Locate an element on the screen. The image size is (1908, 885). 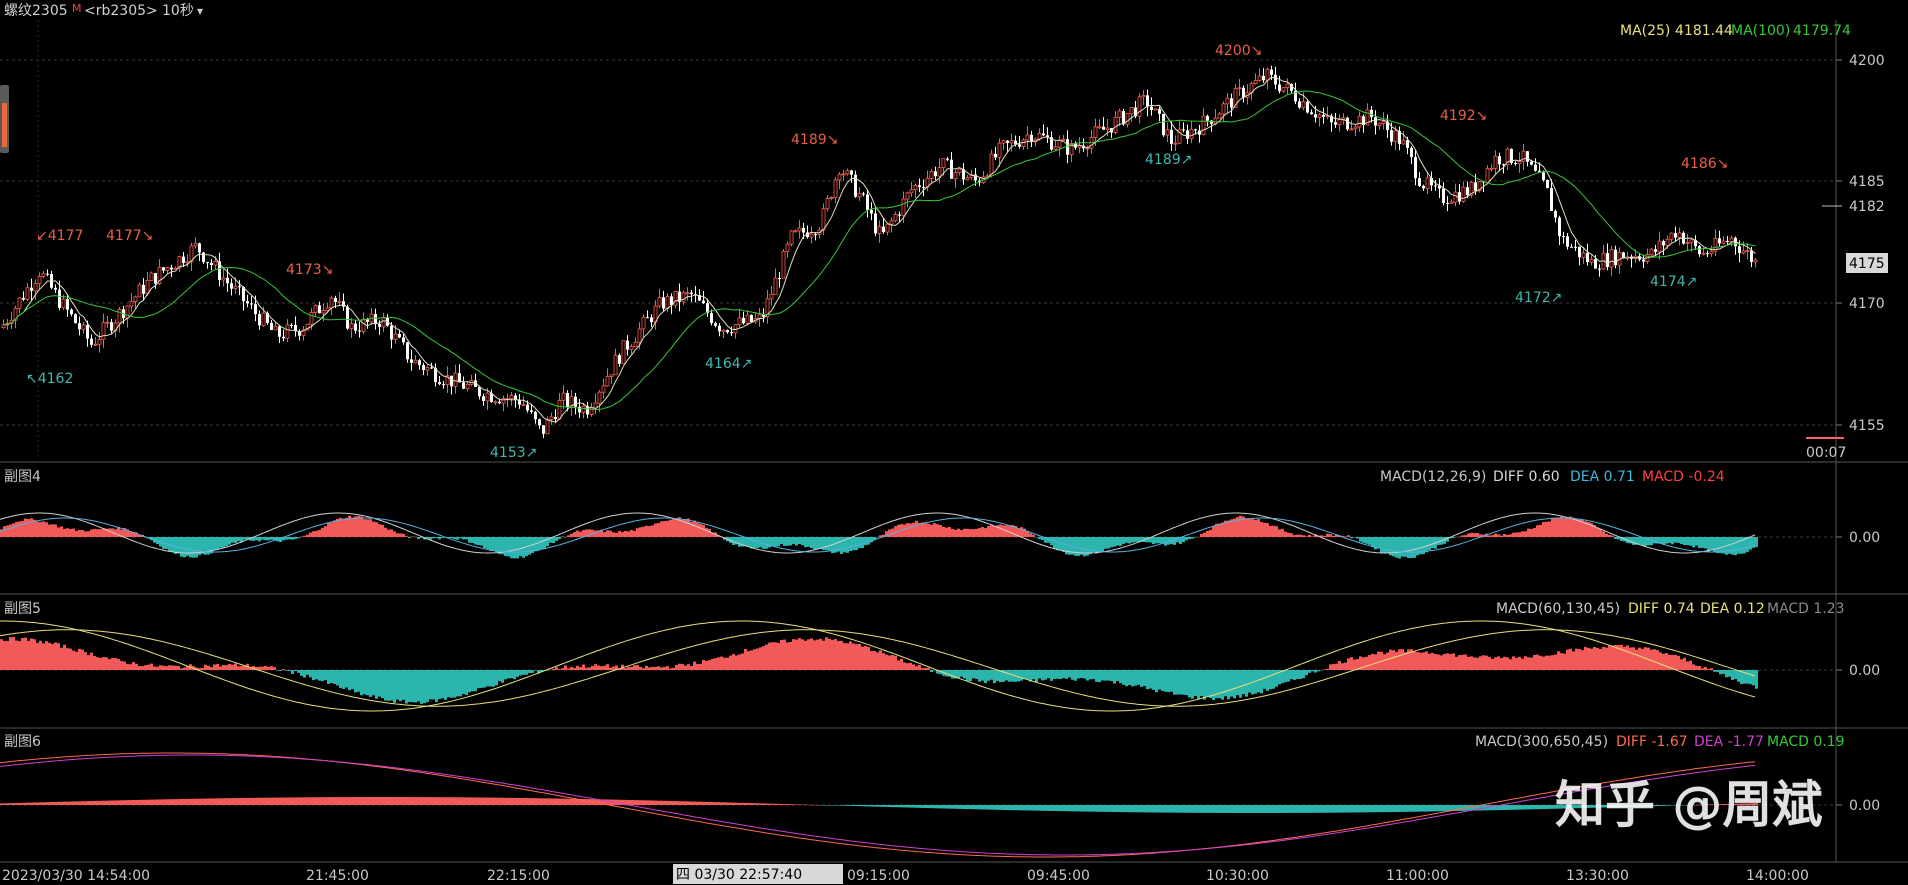
symbol-title: 螺纹2305 is located at coordinates (36, 11).